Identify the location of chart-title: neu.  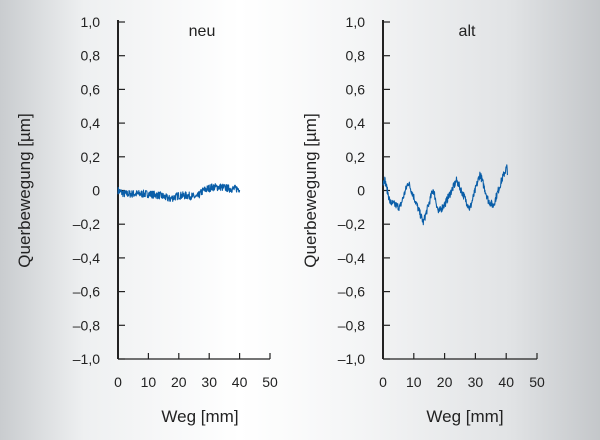
(202, 31).